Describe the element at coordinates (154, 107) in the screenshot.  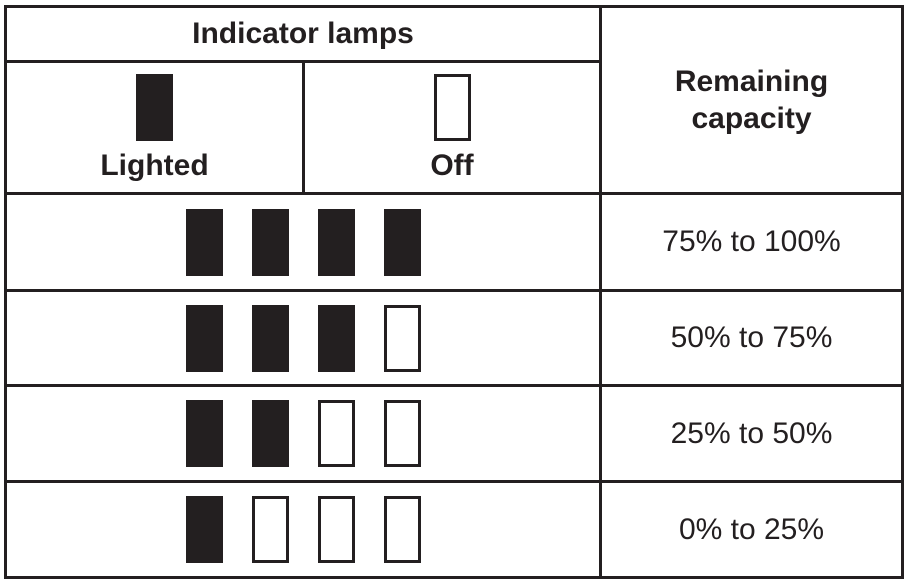
I see `lighted-lamp-icon` at that location.